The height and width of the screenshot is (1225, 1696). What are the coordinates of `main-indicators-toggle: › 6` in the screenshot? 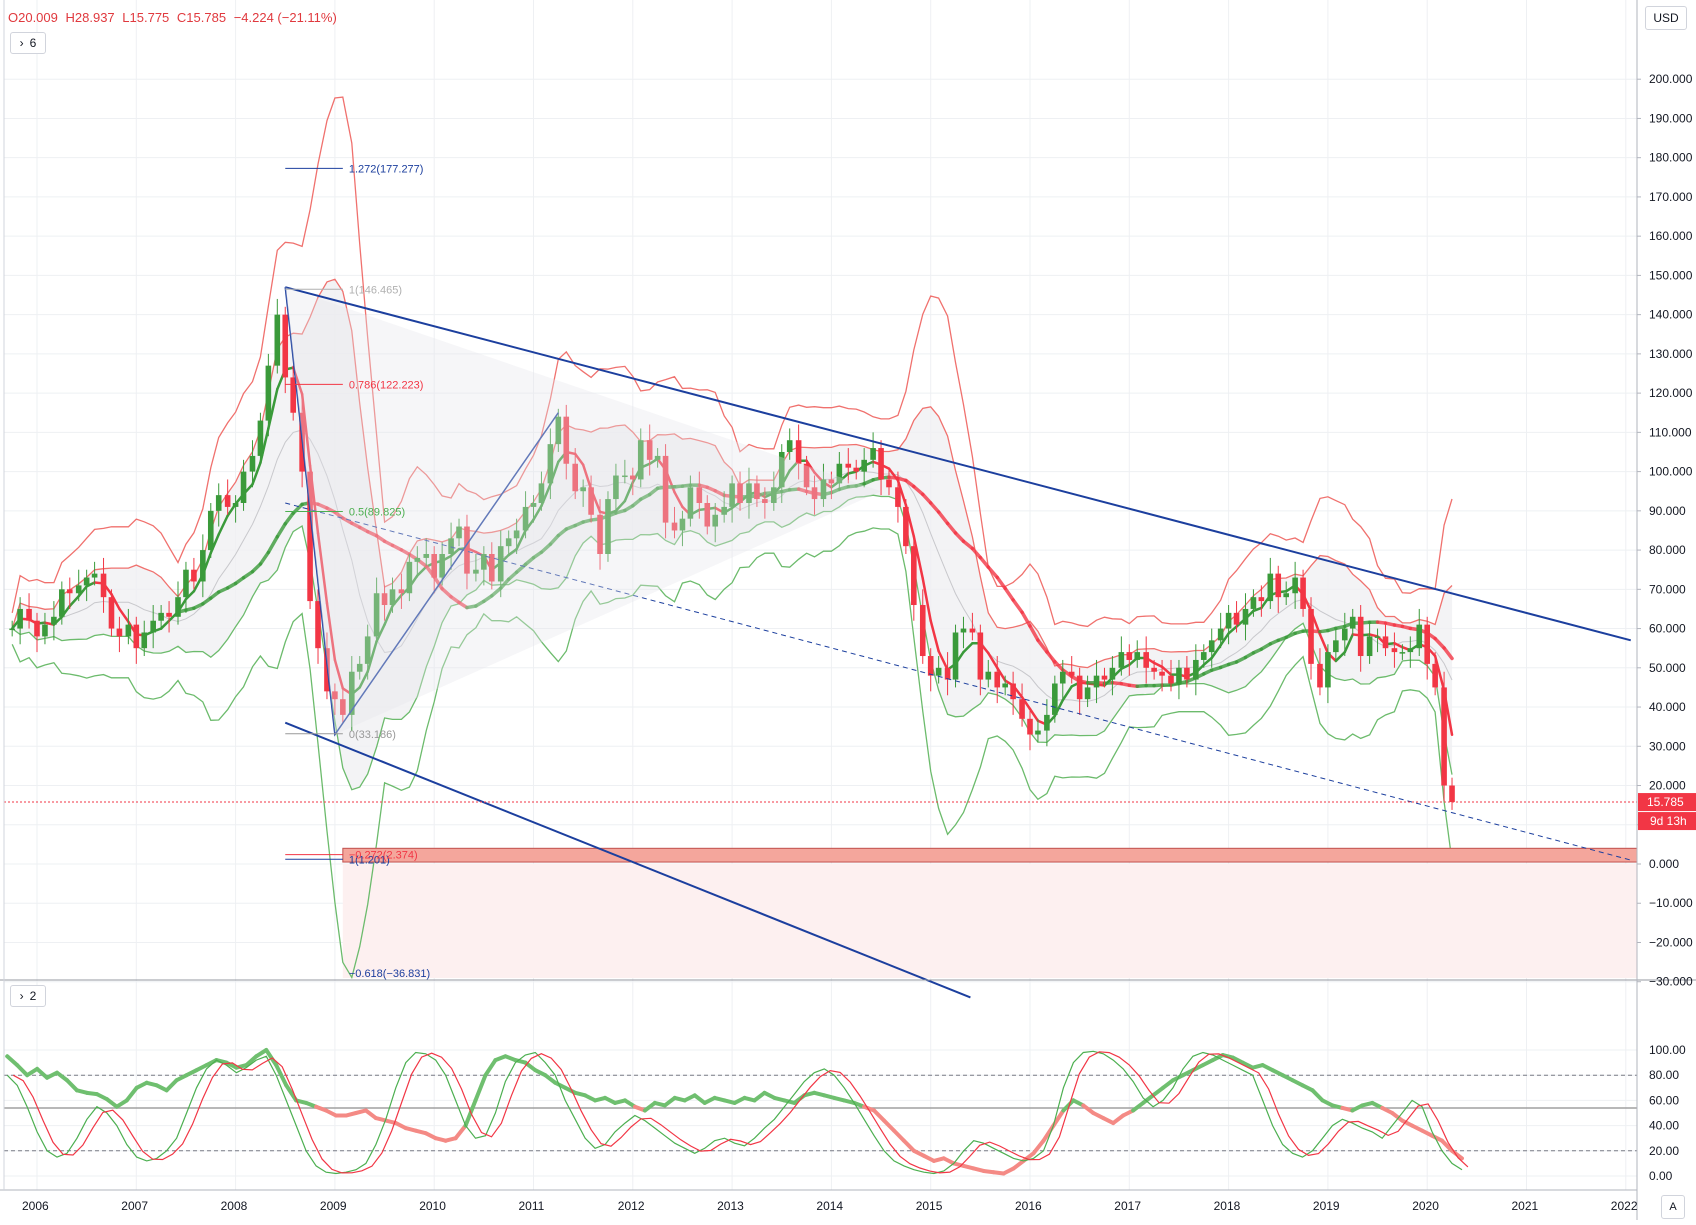 It's located at (28, 43).